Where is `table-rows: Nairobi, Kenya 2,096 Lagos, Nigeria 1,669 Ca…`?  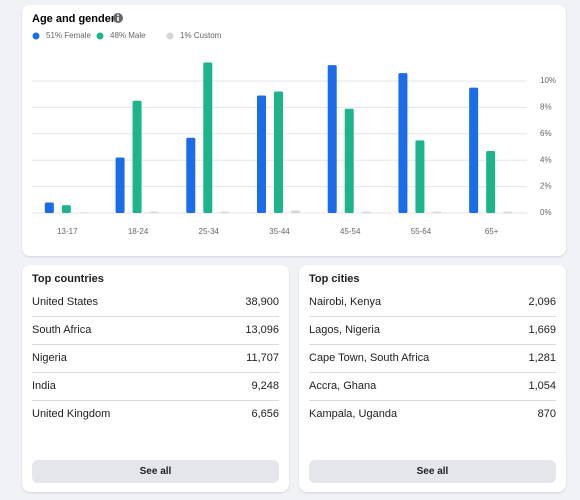
table-rows: Nairobi, Kenya 2,096 Lagos, Nigeria 1,669 Ca… is located at coordinates (432, 359).